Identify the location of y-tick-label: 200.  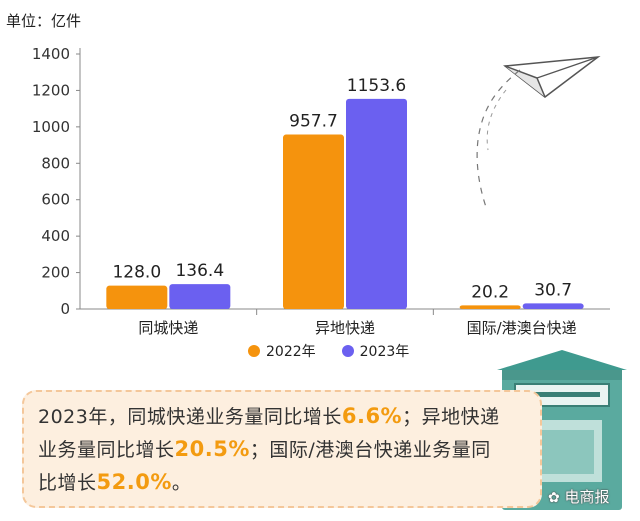
(55, 273).